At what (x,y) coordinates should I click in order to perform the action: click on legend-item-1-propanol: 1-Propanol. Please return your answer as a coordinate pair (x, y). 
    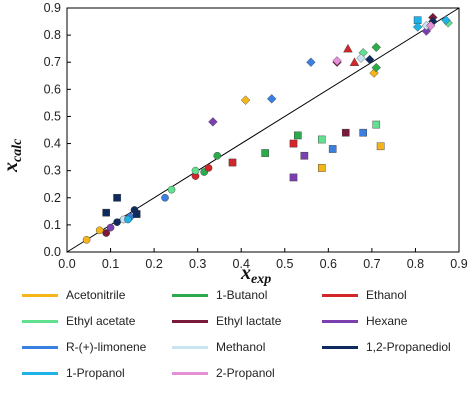
    Looking at the image, I should click on (73, 373).